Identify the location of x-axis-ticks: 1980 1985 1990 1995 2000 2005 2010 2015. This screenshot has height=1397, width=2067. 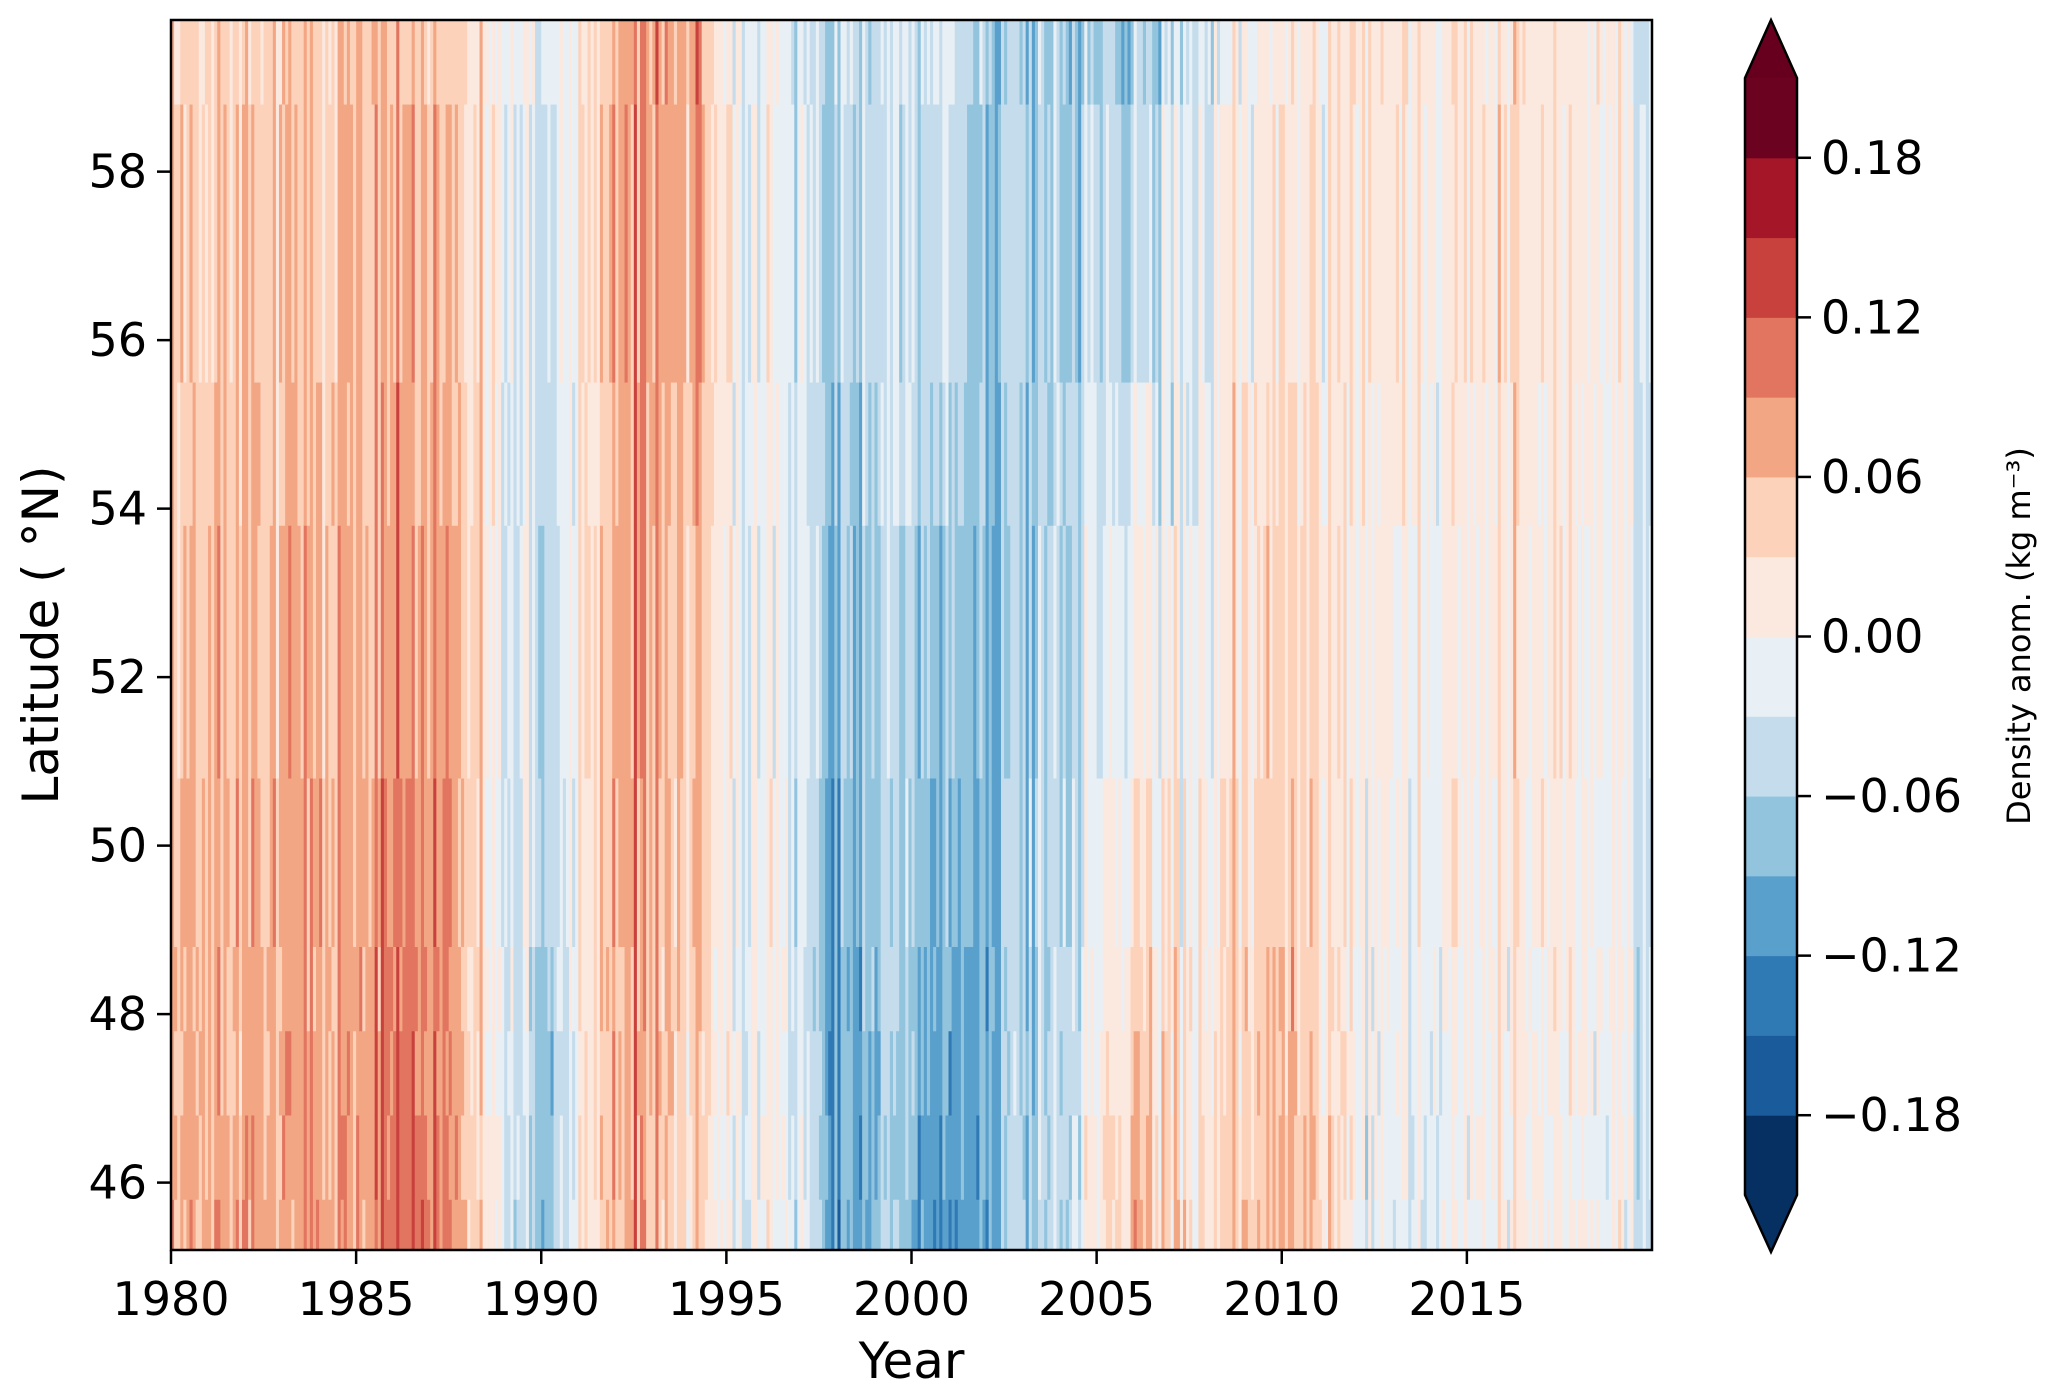
(818, 1288).